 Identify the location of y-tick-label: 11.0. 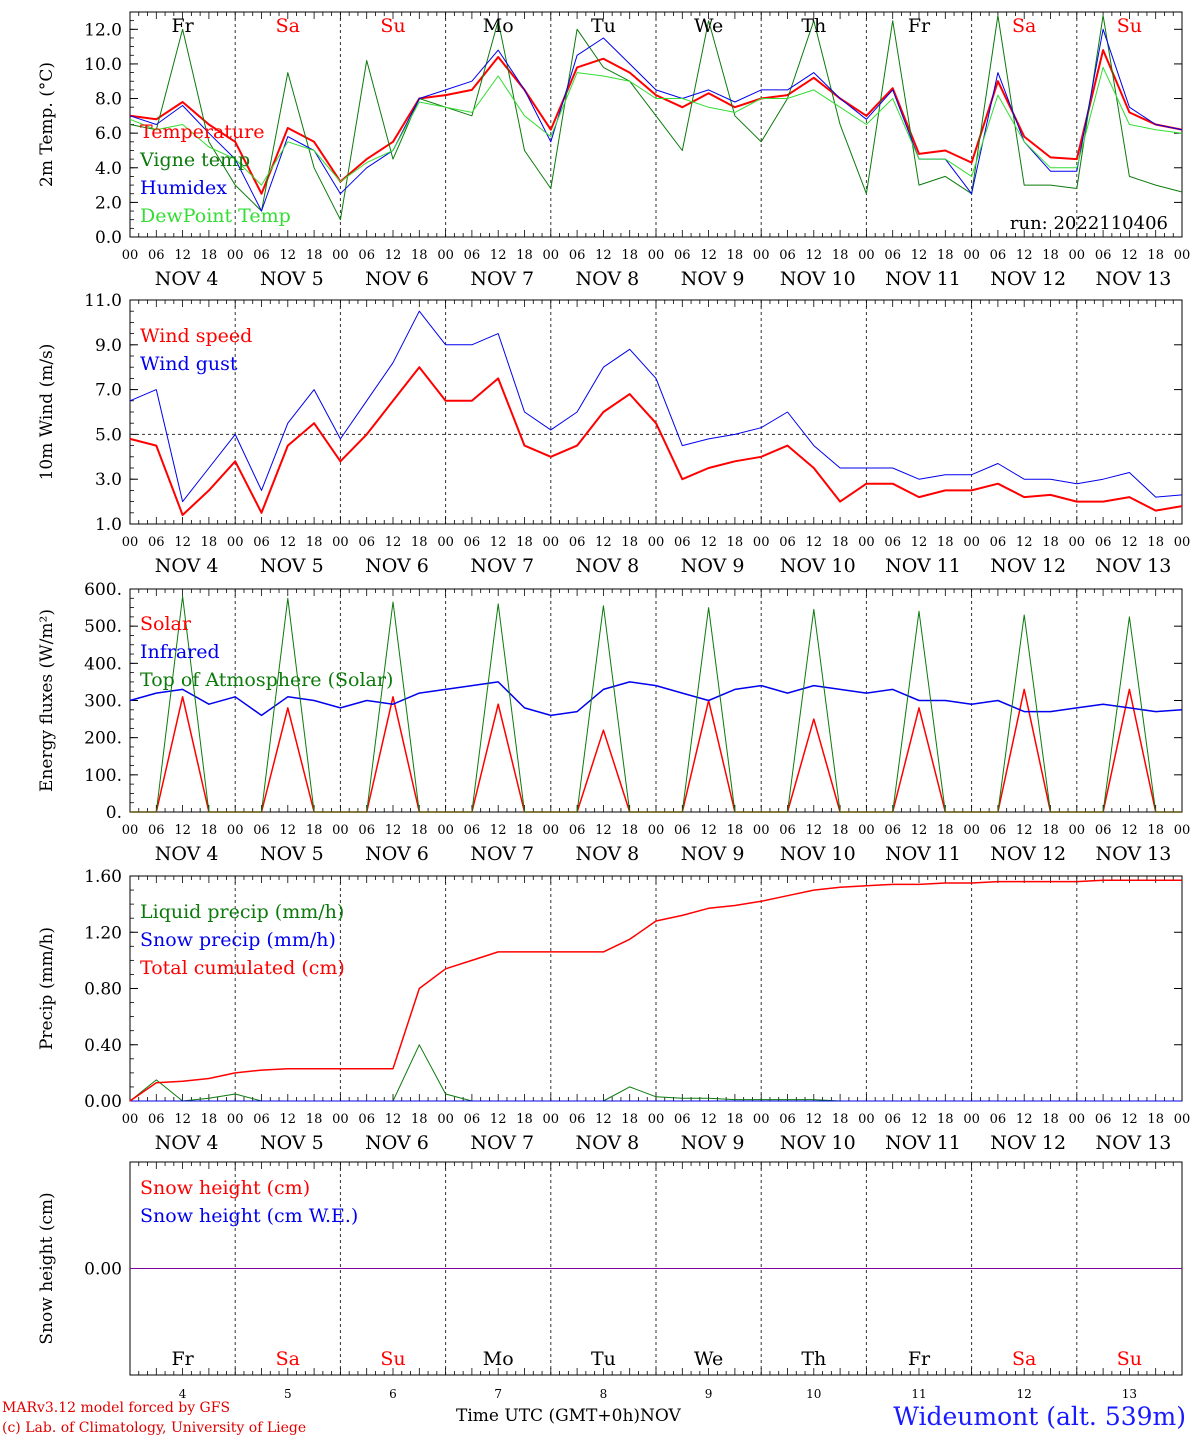
(103, 301).